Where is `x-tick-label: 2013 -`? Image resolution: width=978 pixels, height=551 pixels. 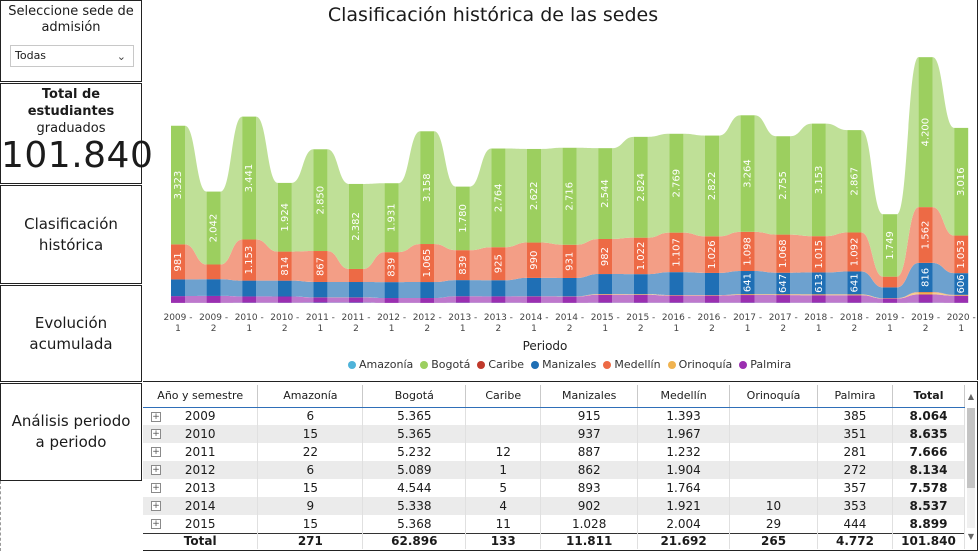 x-tick-label: 2013 - is located at coordinates (462, 318).